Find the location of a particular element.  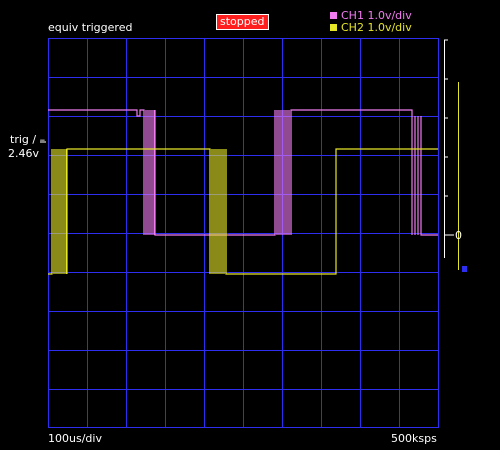

legend-ch2: CH2 1.0v/div is located at coordinates (371, 28).